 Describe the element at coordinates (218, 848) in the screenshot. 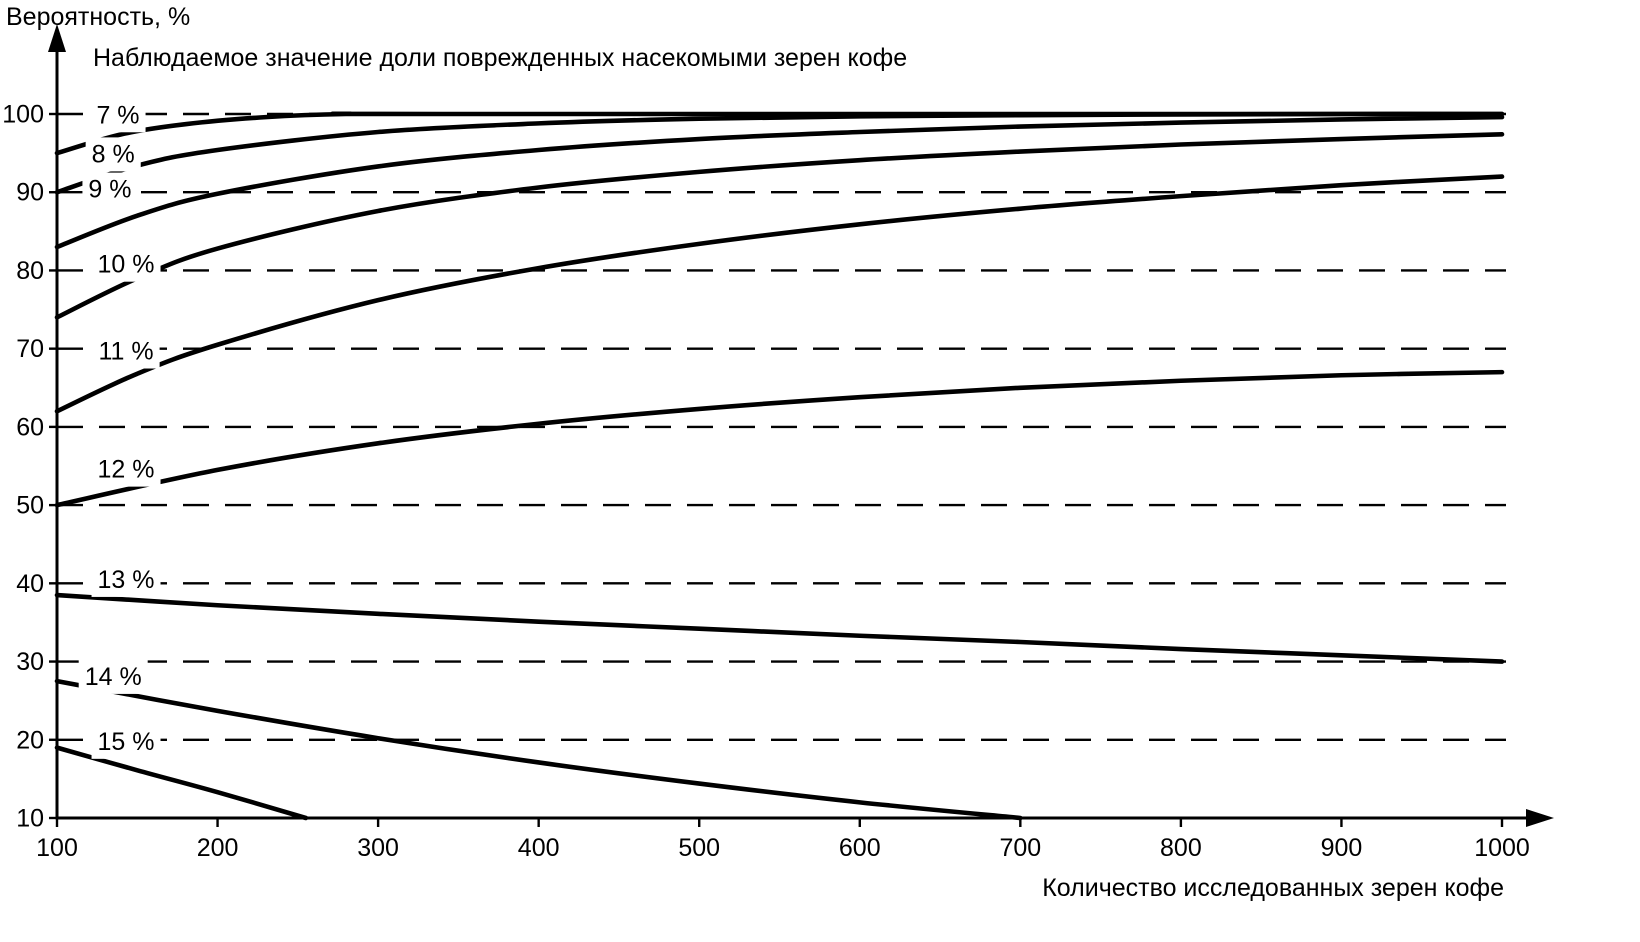

I see `x-tick-label-200: 200` at that location.